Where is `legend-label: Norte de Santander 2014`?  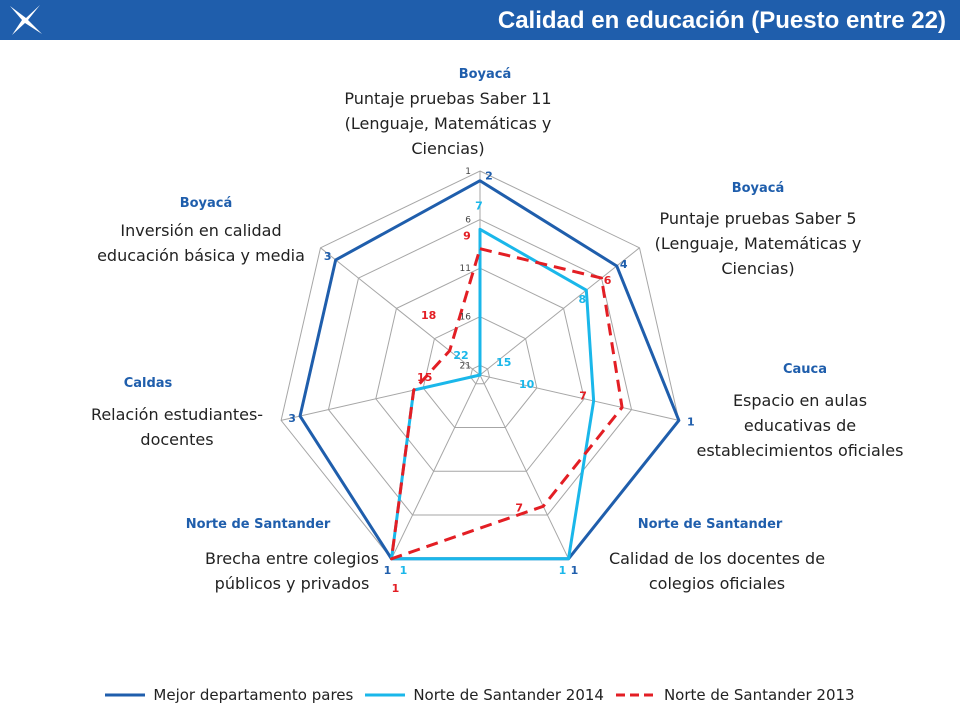 legend-label: Norte de Santander 2014 is located at coordinates (508, 695).